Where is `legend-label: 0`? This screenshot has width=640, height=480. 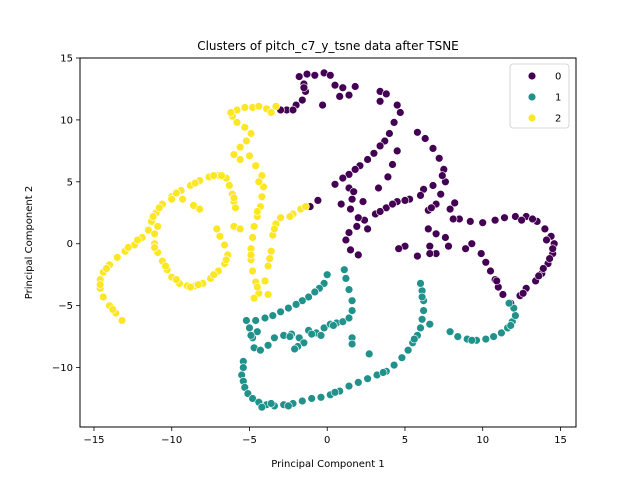 legend-label: 0 is located at coordinates (558, 77).